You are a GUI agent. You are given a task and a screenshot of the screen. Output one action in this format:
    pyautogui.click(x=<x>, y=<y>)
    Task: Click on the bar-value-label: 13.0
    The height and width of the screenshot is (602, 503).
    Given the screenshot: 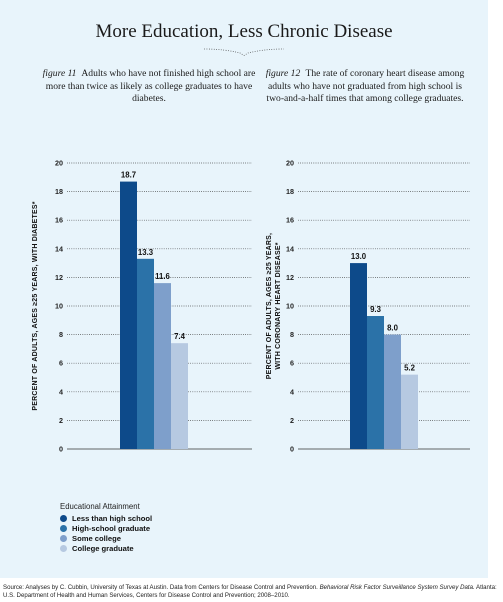 What is the action you would take?
    pyautogui.click(x=359, y=256)
    